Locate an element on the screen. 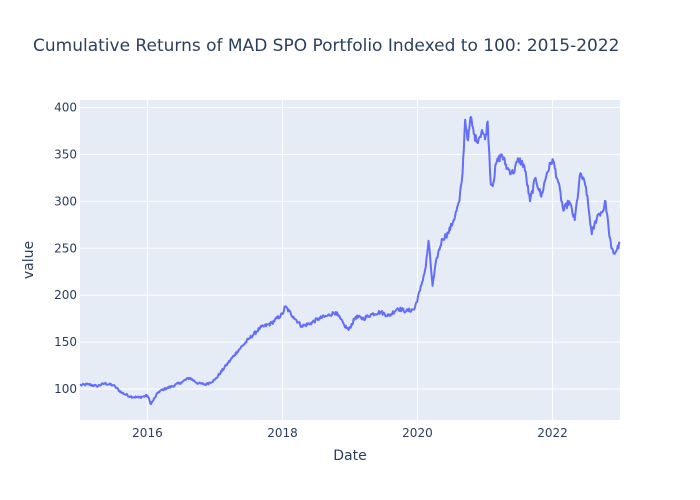 This screenshot has width=700, height=500. x-axis-title: Date is located at coordinates (349, 456).